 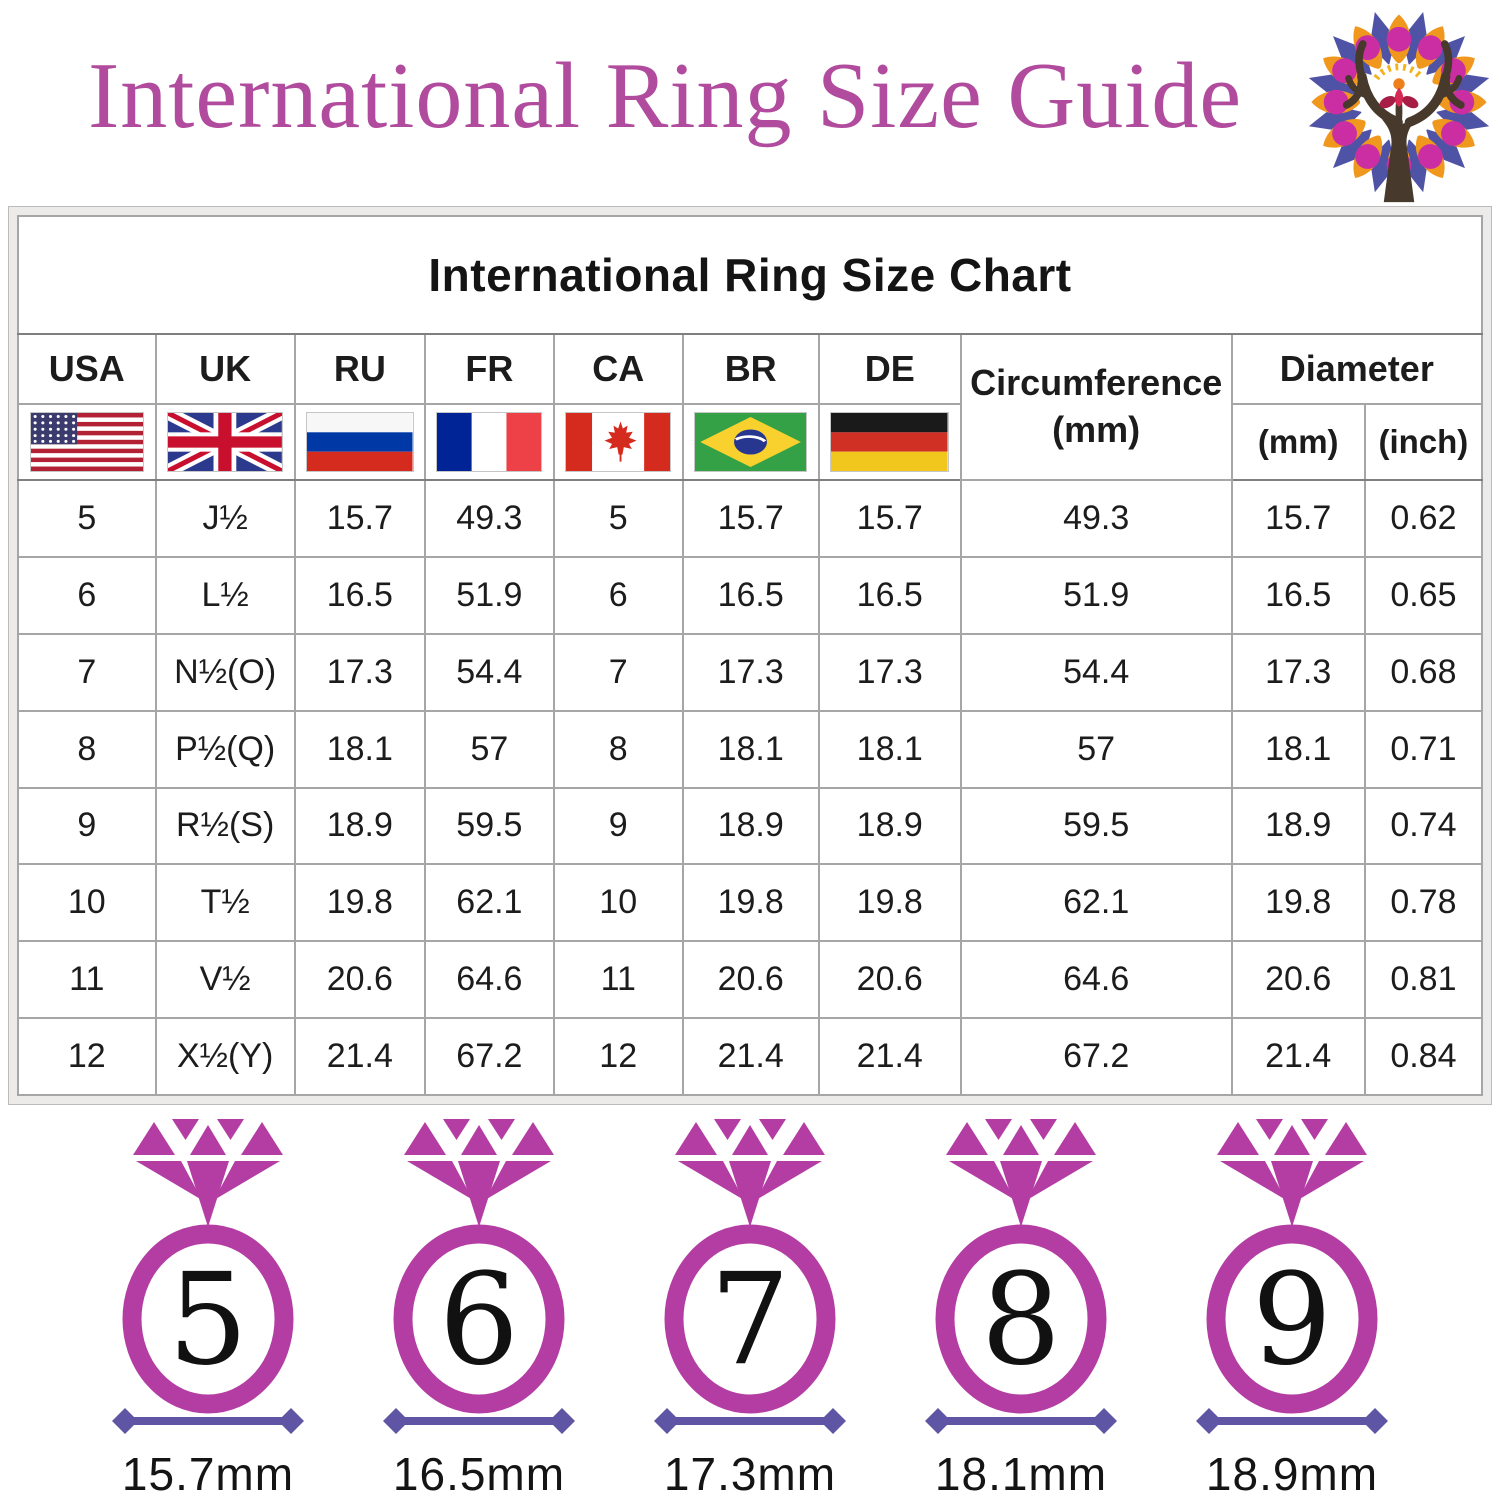 What do you see at coordinates (618, 369) in the screenshot?
I see `column-header-ca: CA` at bounding box center [618, 369].